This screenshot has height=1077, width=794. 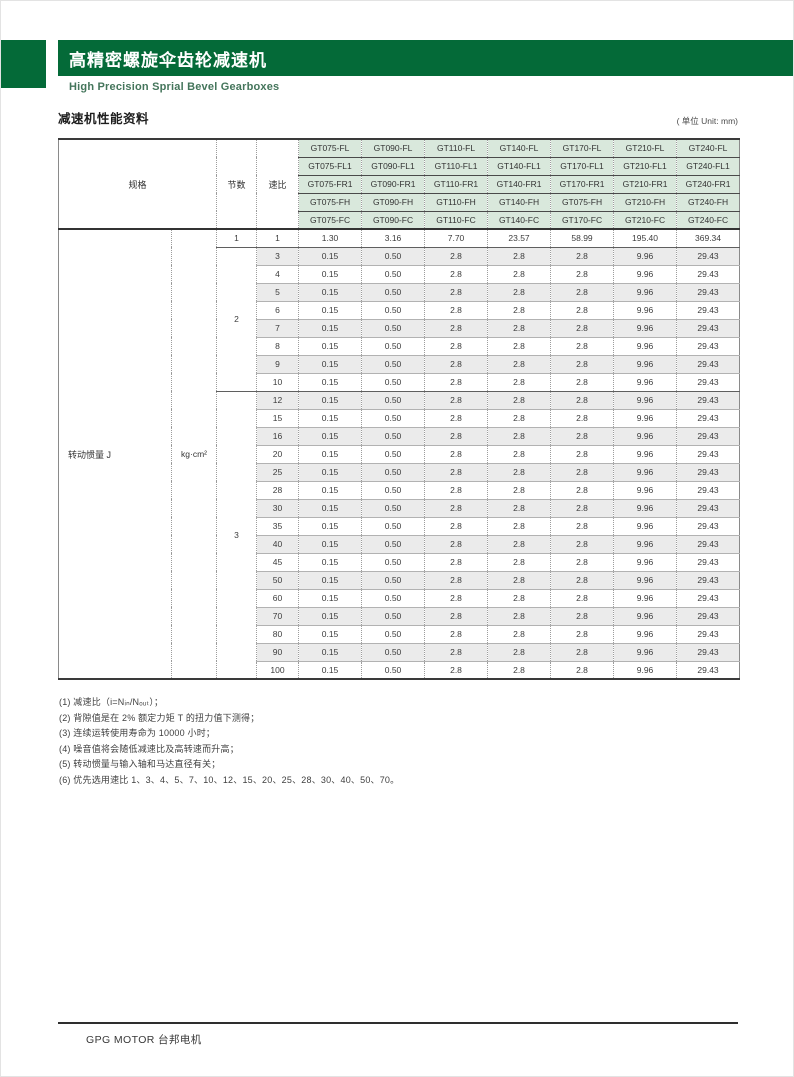 What do you see at coordinates (277, 327) in the screenshot?
I see `ratio-cell: 7` at bounding box center [277, 327].